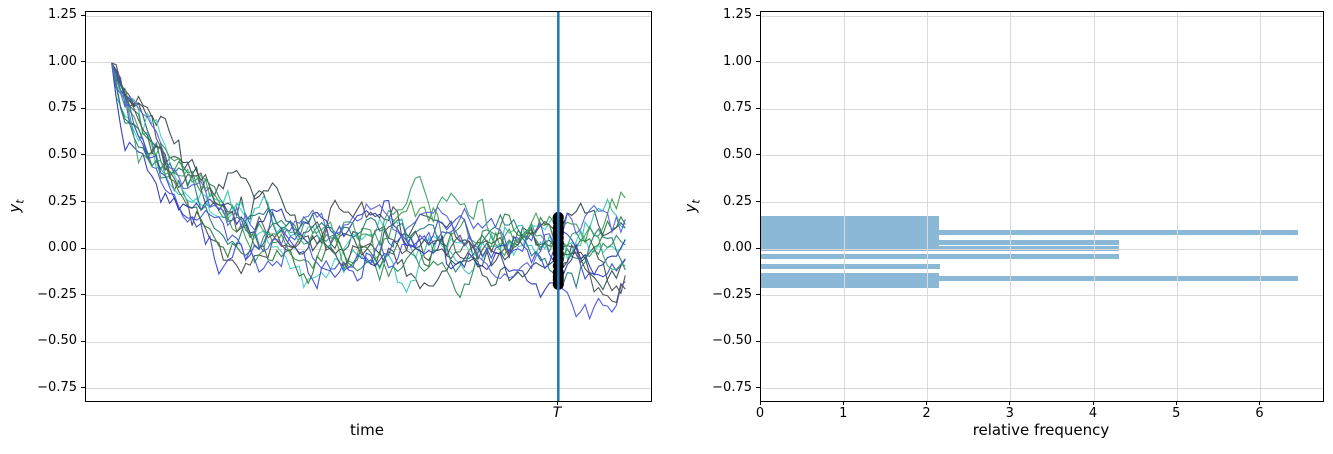 The height and width of the screenshot is (454, 1333). What do you see at coordinates (760, 413) in the screenshot?
I see `x-tick-label: 0` at bounding box center [760, 413].